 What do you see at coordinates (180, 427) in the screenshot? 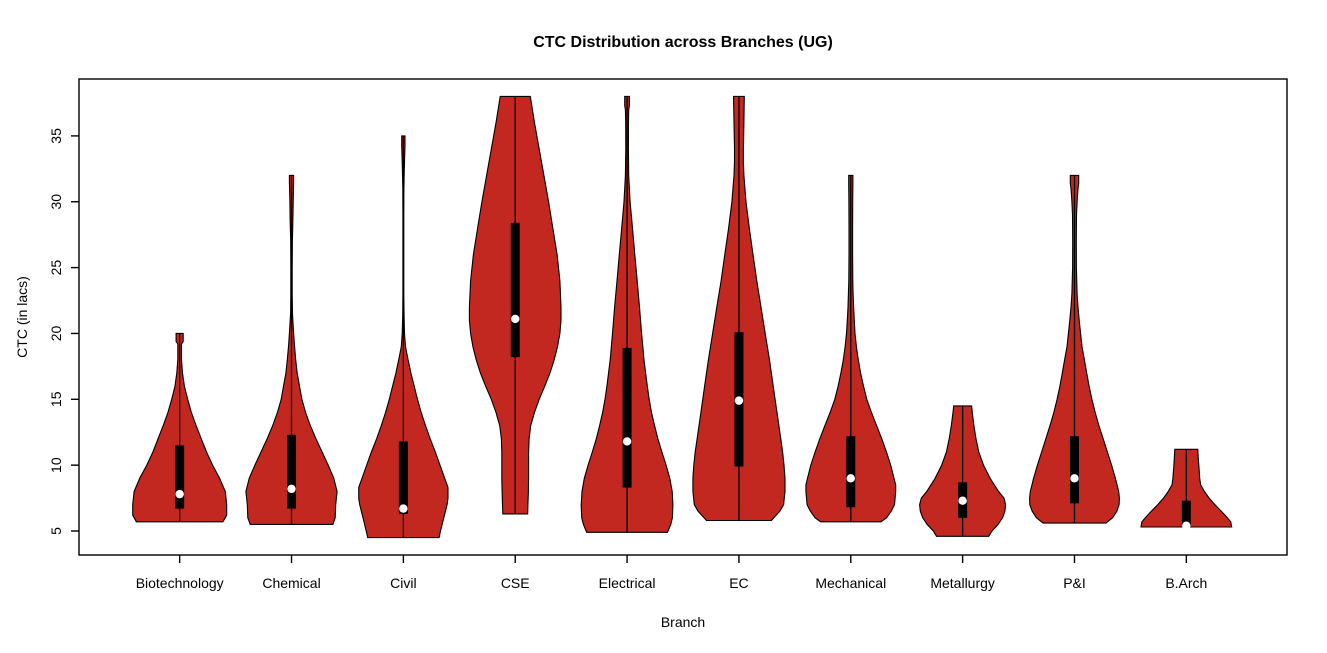
I see `violin-biotechnology` at bounding box center [180, 427].